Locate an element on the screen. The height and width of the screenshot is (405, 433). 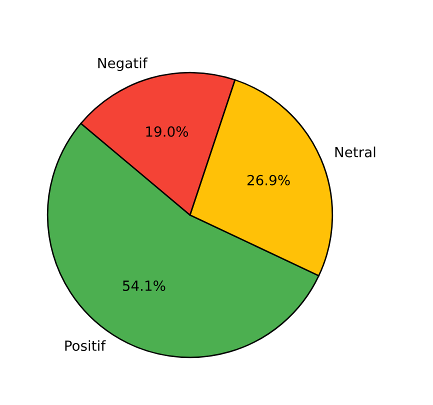
data-label: 54.1% is located at coordinates (144, 285).